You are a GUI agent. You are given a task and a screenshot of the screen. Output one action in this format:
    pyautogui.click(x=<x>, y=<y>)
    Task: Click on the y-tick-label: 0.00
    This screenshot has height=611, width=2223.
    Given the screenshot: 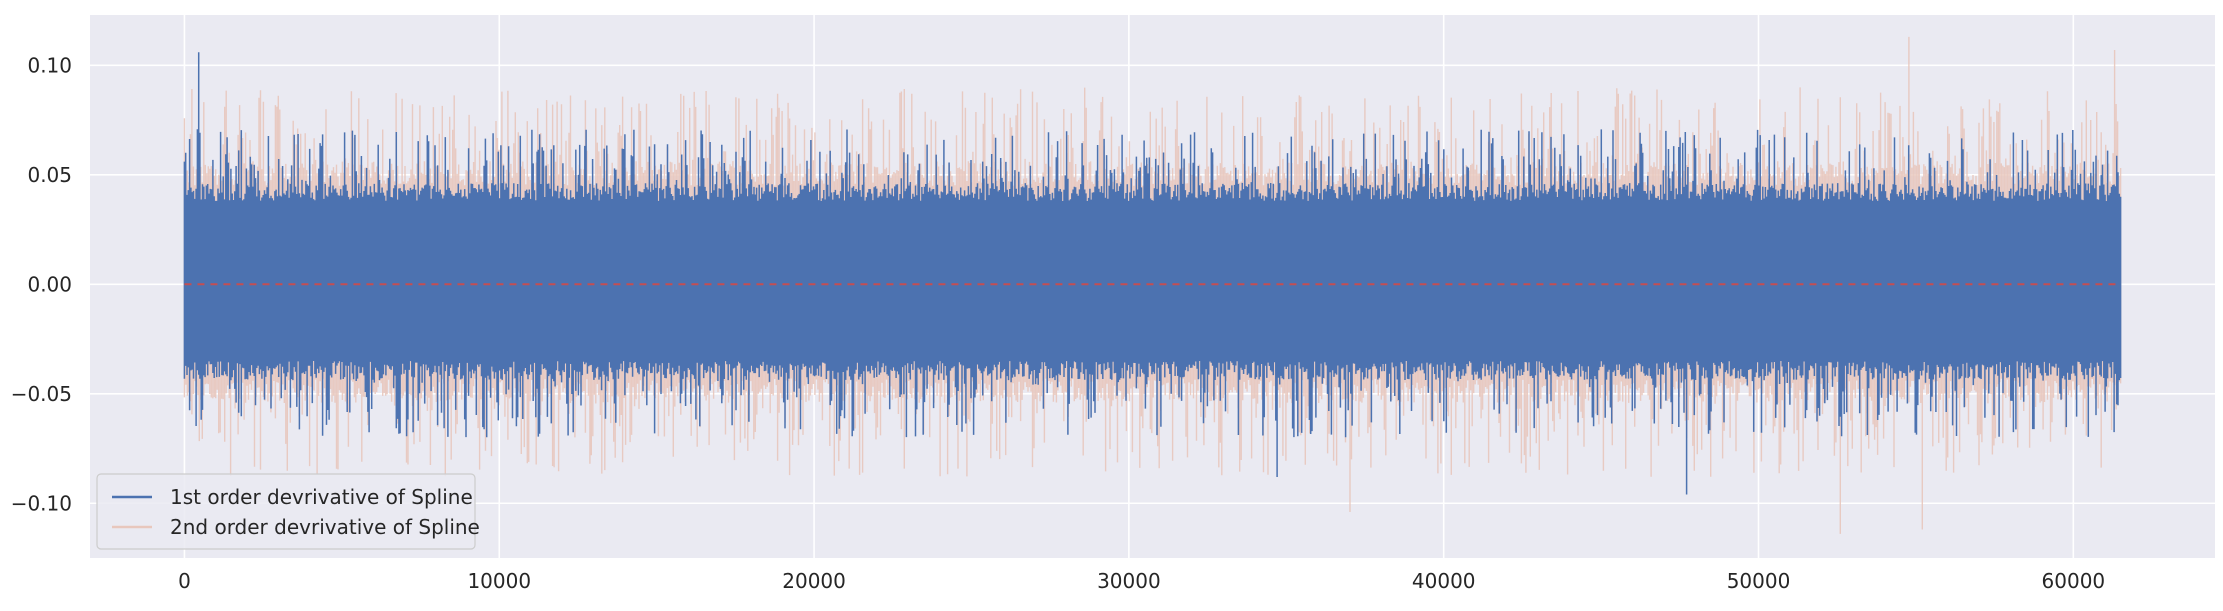 What is the action you would take?
    pyautogui.click(x=49, y=284)
    